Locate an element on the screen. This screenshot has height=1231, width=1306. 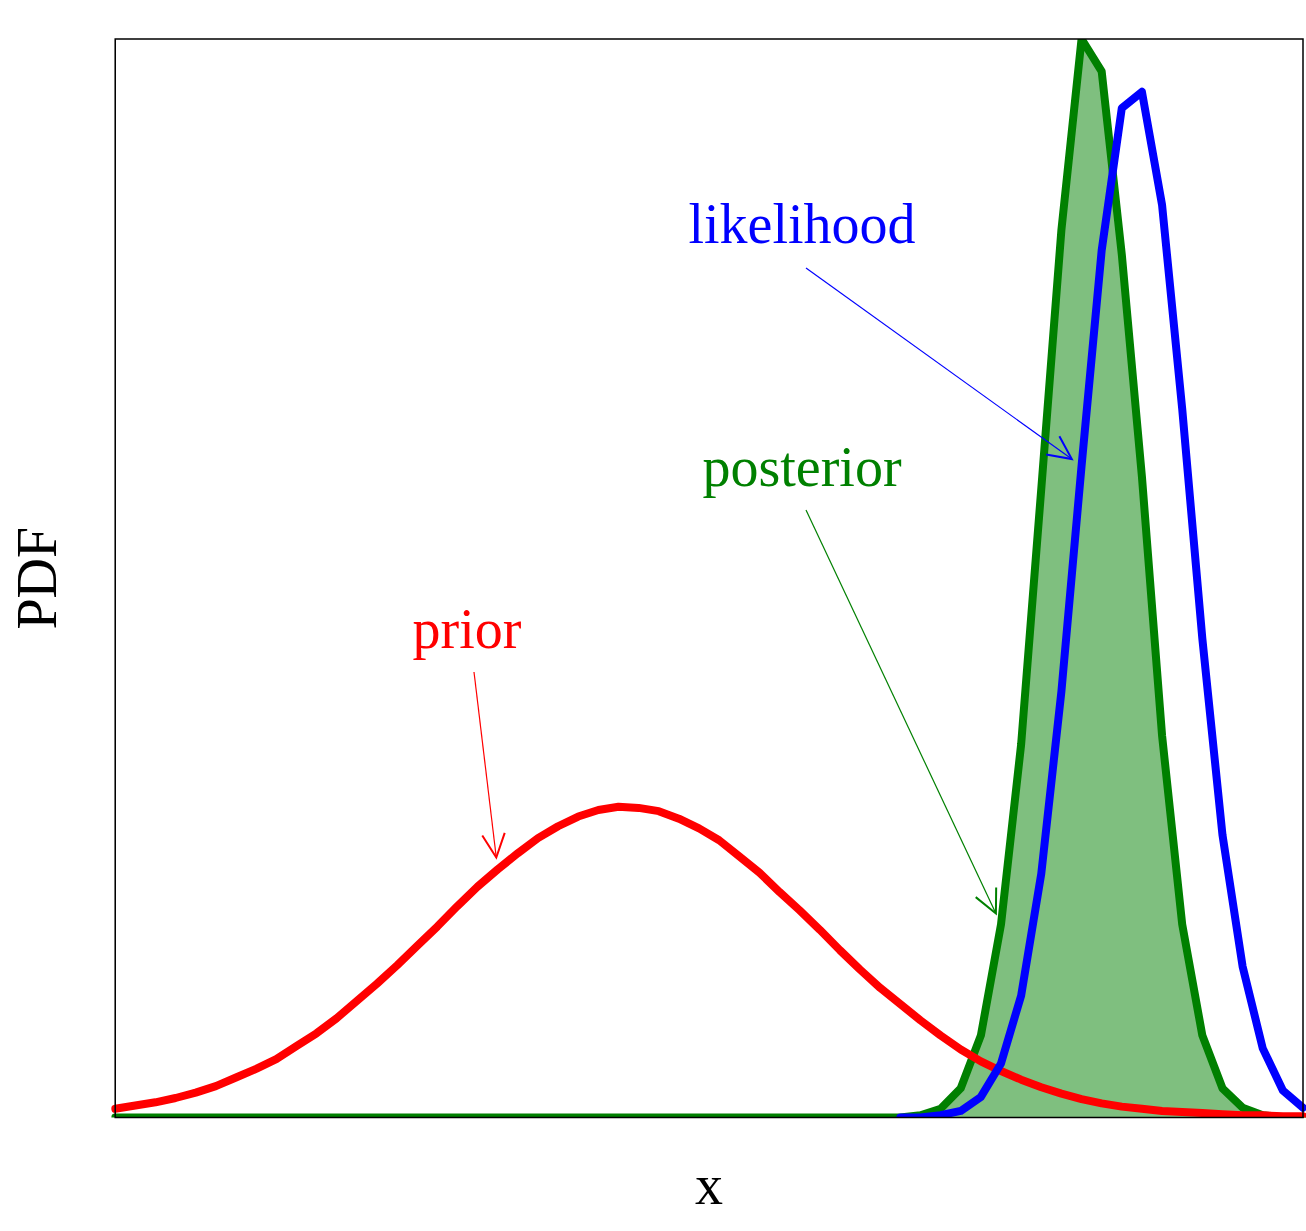
y-axis-title: PDF is located at coordinates (37, 578).